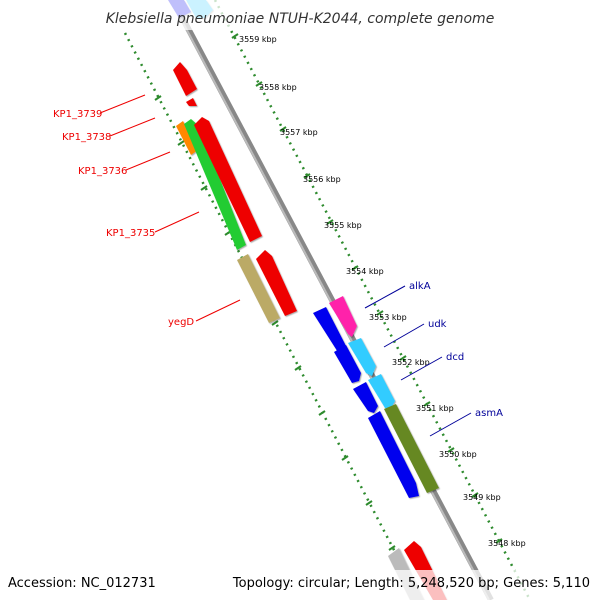  I want to click on gene-feature-udk, so click(362, 357).